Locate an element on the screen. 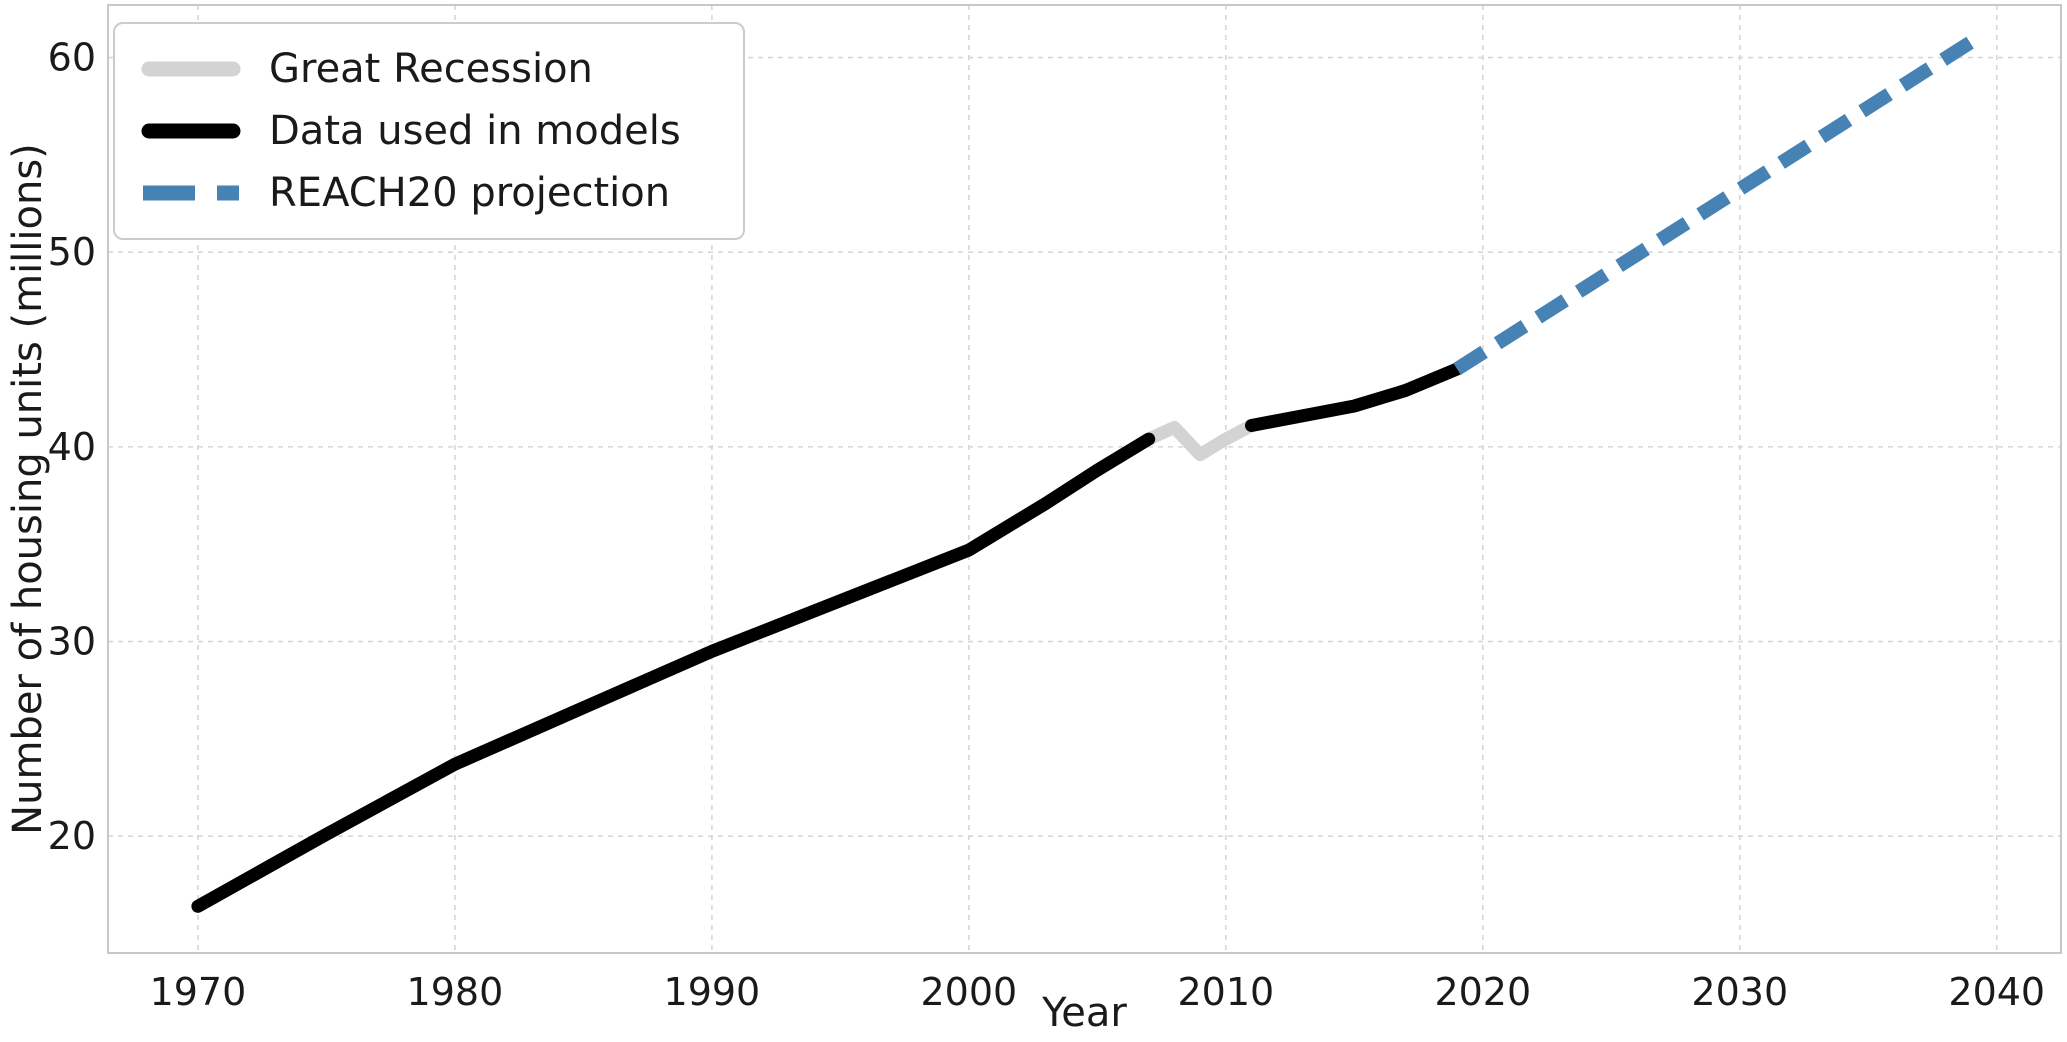 This screenshot has width=2067, height=1042. x-tick-label: 1990 is located at coordinates (712, 992).